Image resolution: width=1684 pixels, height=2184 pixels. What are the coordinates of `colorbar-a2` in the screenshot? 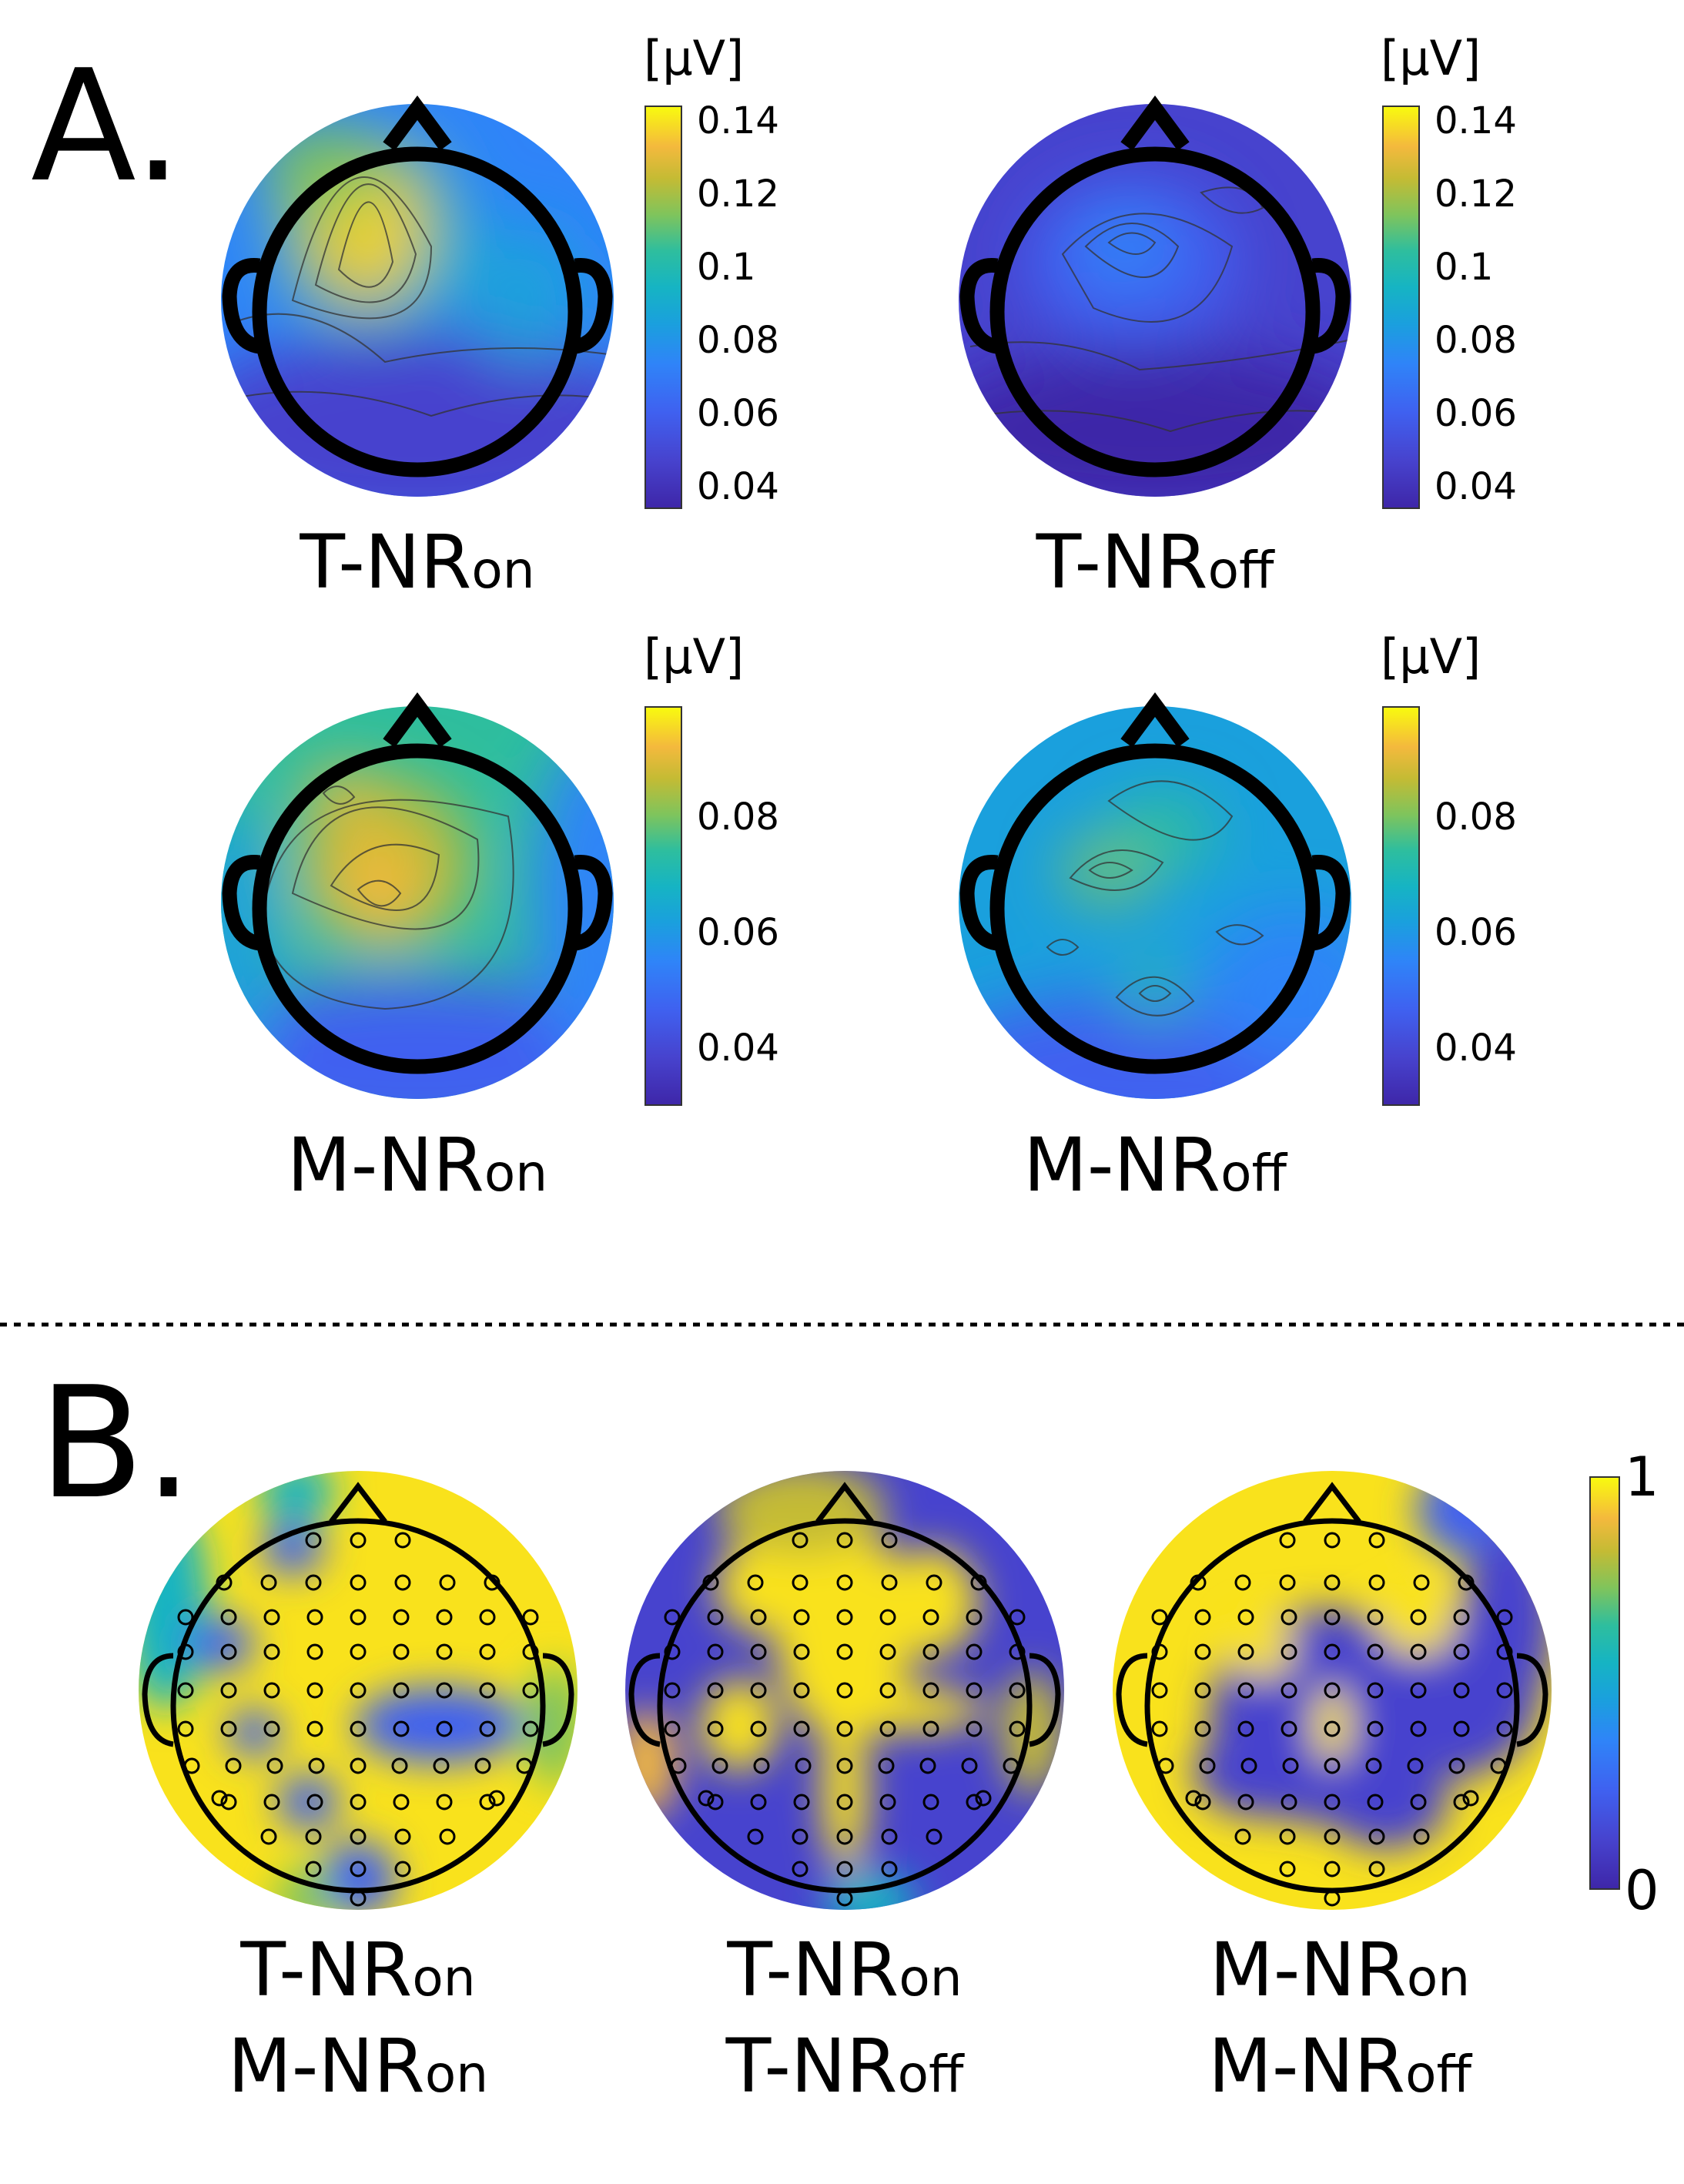 It's located at (1401, 307).